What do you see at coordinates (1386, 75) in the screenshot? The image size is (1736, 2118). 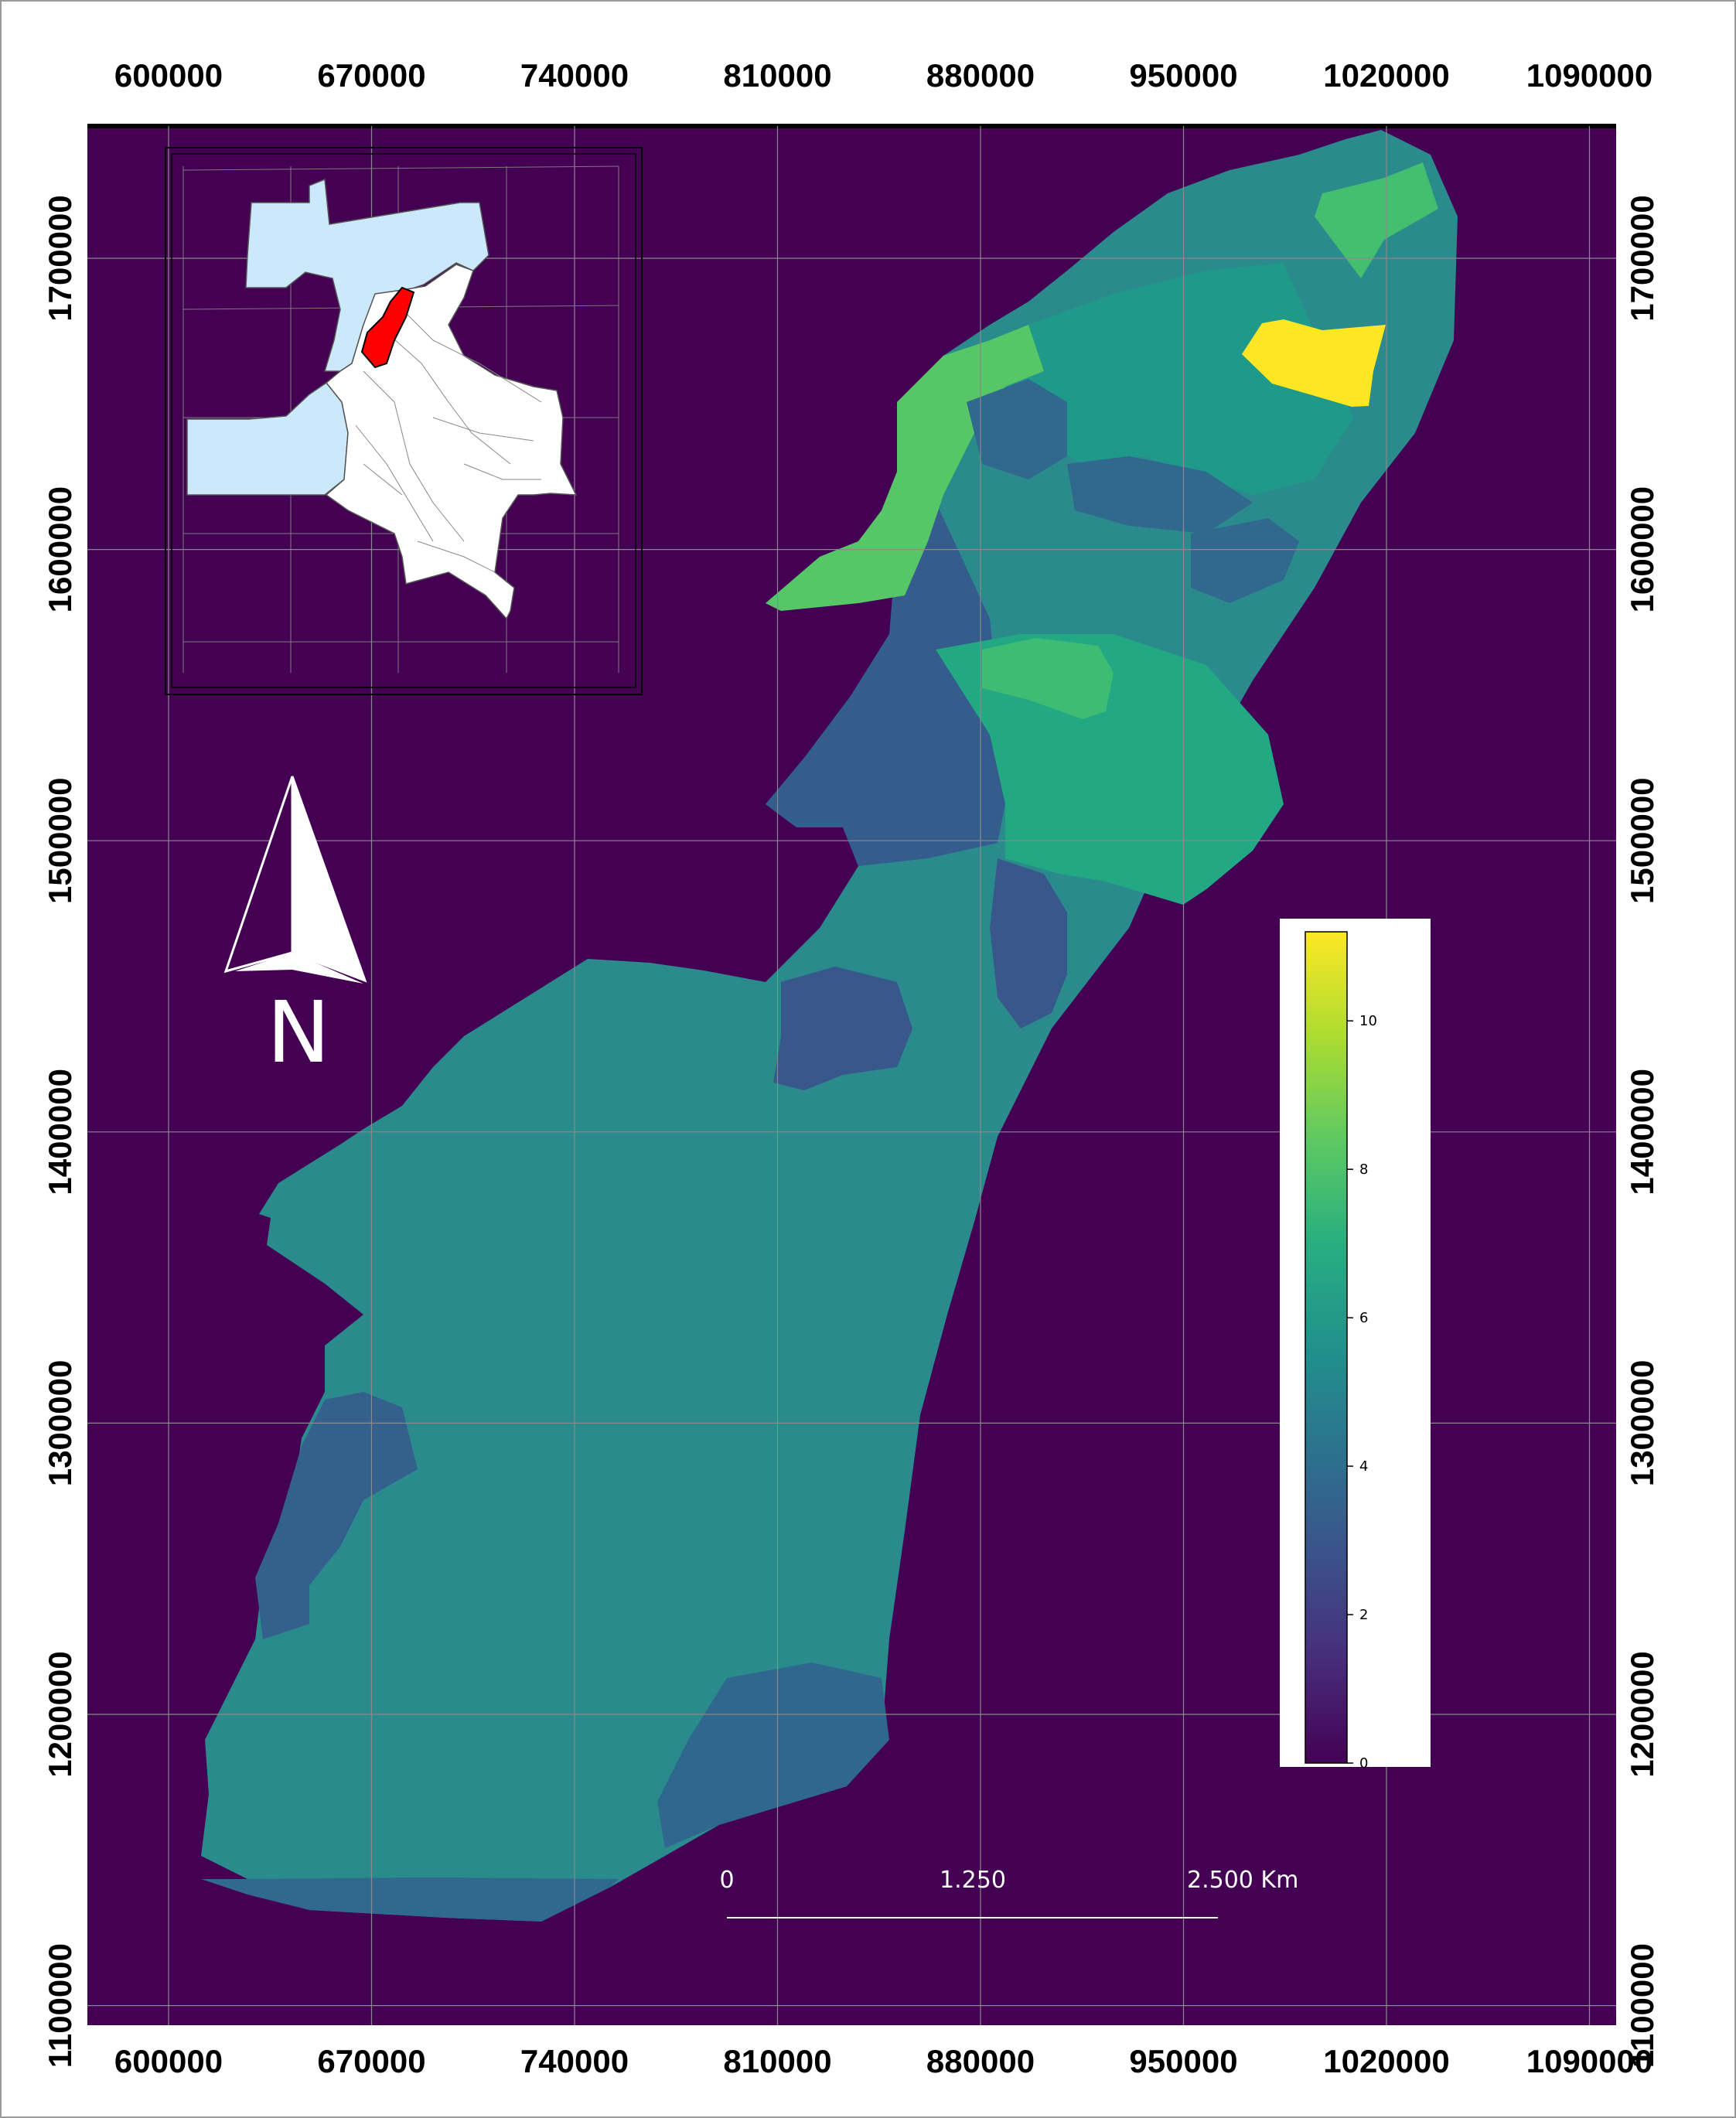 I see `x-tick-label-top: 1020000` at bounding box center [1386, 75].